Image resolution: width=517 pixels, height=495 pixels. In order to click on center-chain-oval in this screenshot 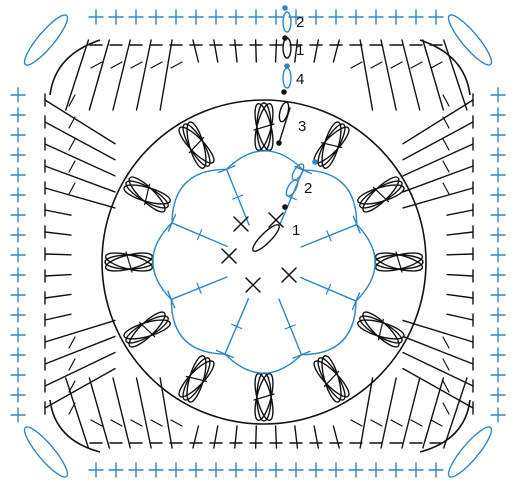, I will do `click(266, 238)`.